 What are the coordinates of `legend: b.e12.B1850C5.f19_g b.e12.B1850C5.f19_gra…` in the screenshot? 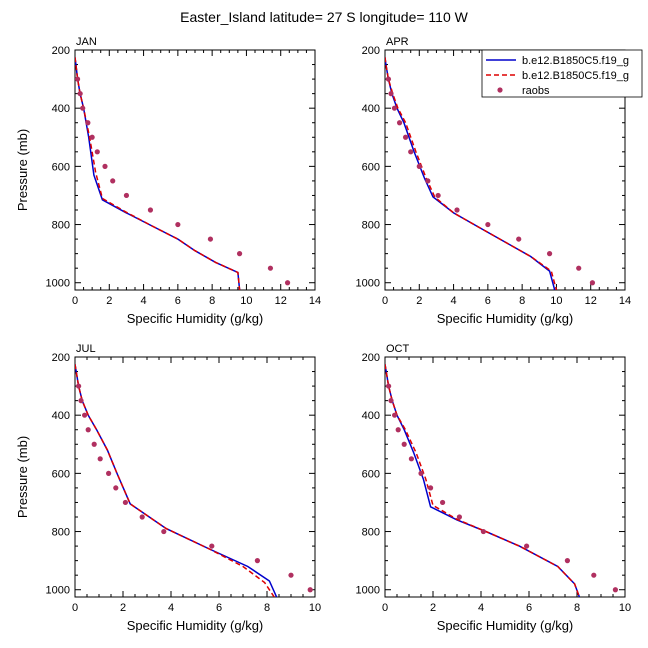 It's located at (562, 73).